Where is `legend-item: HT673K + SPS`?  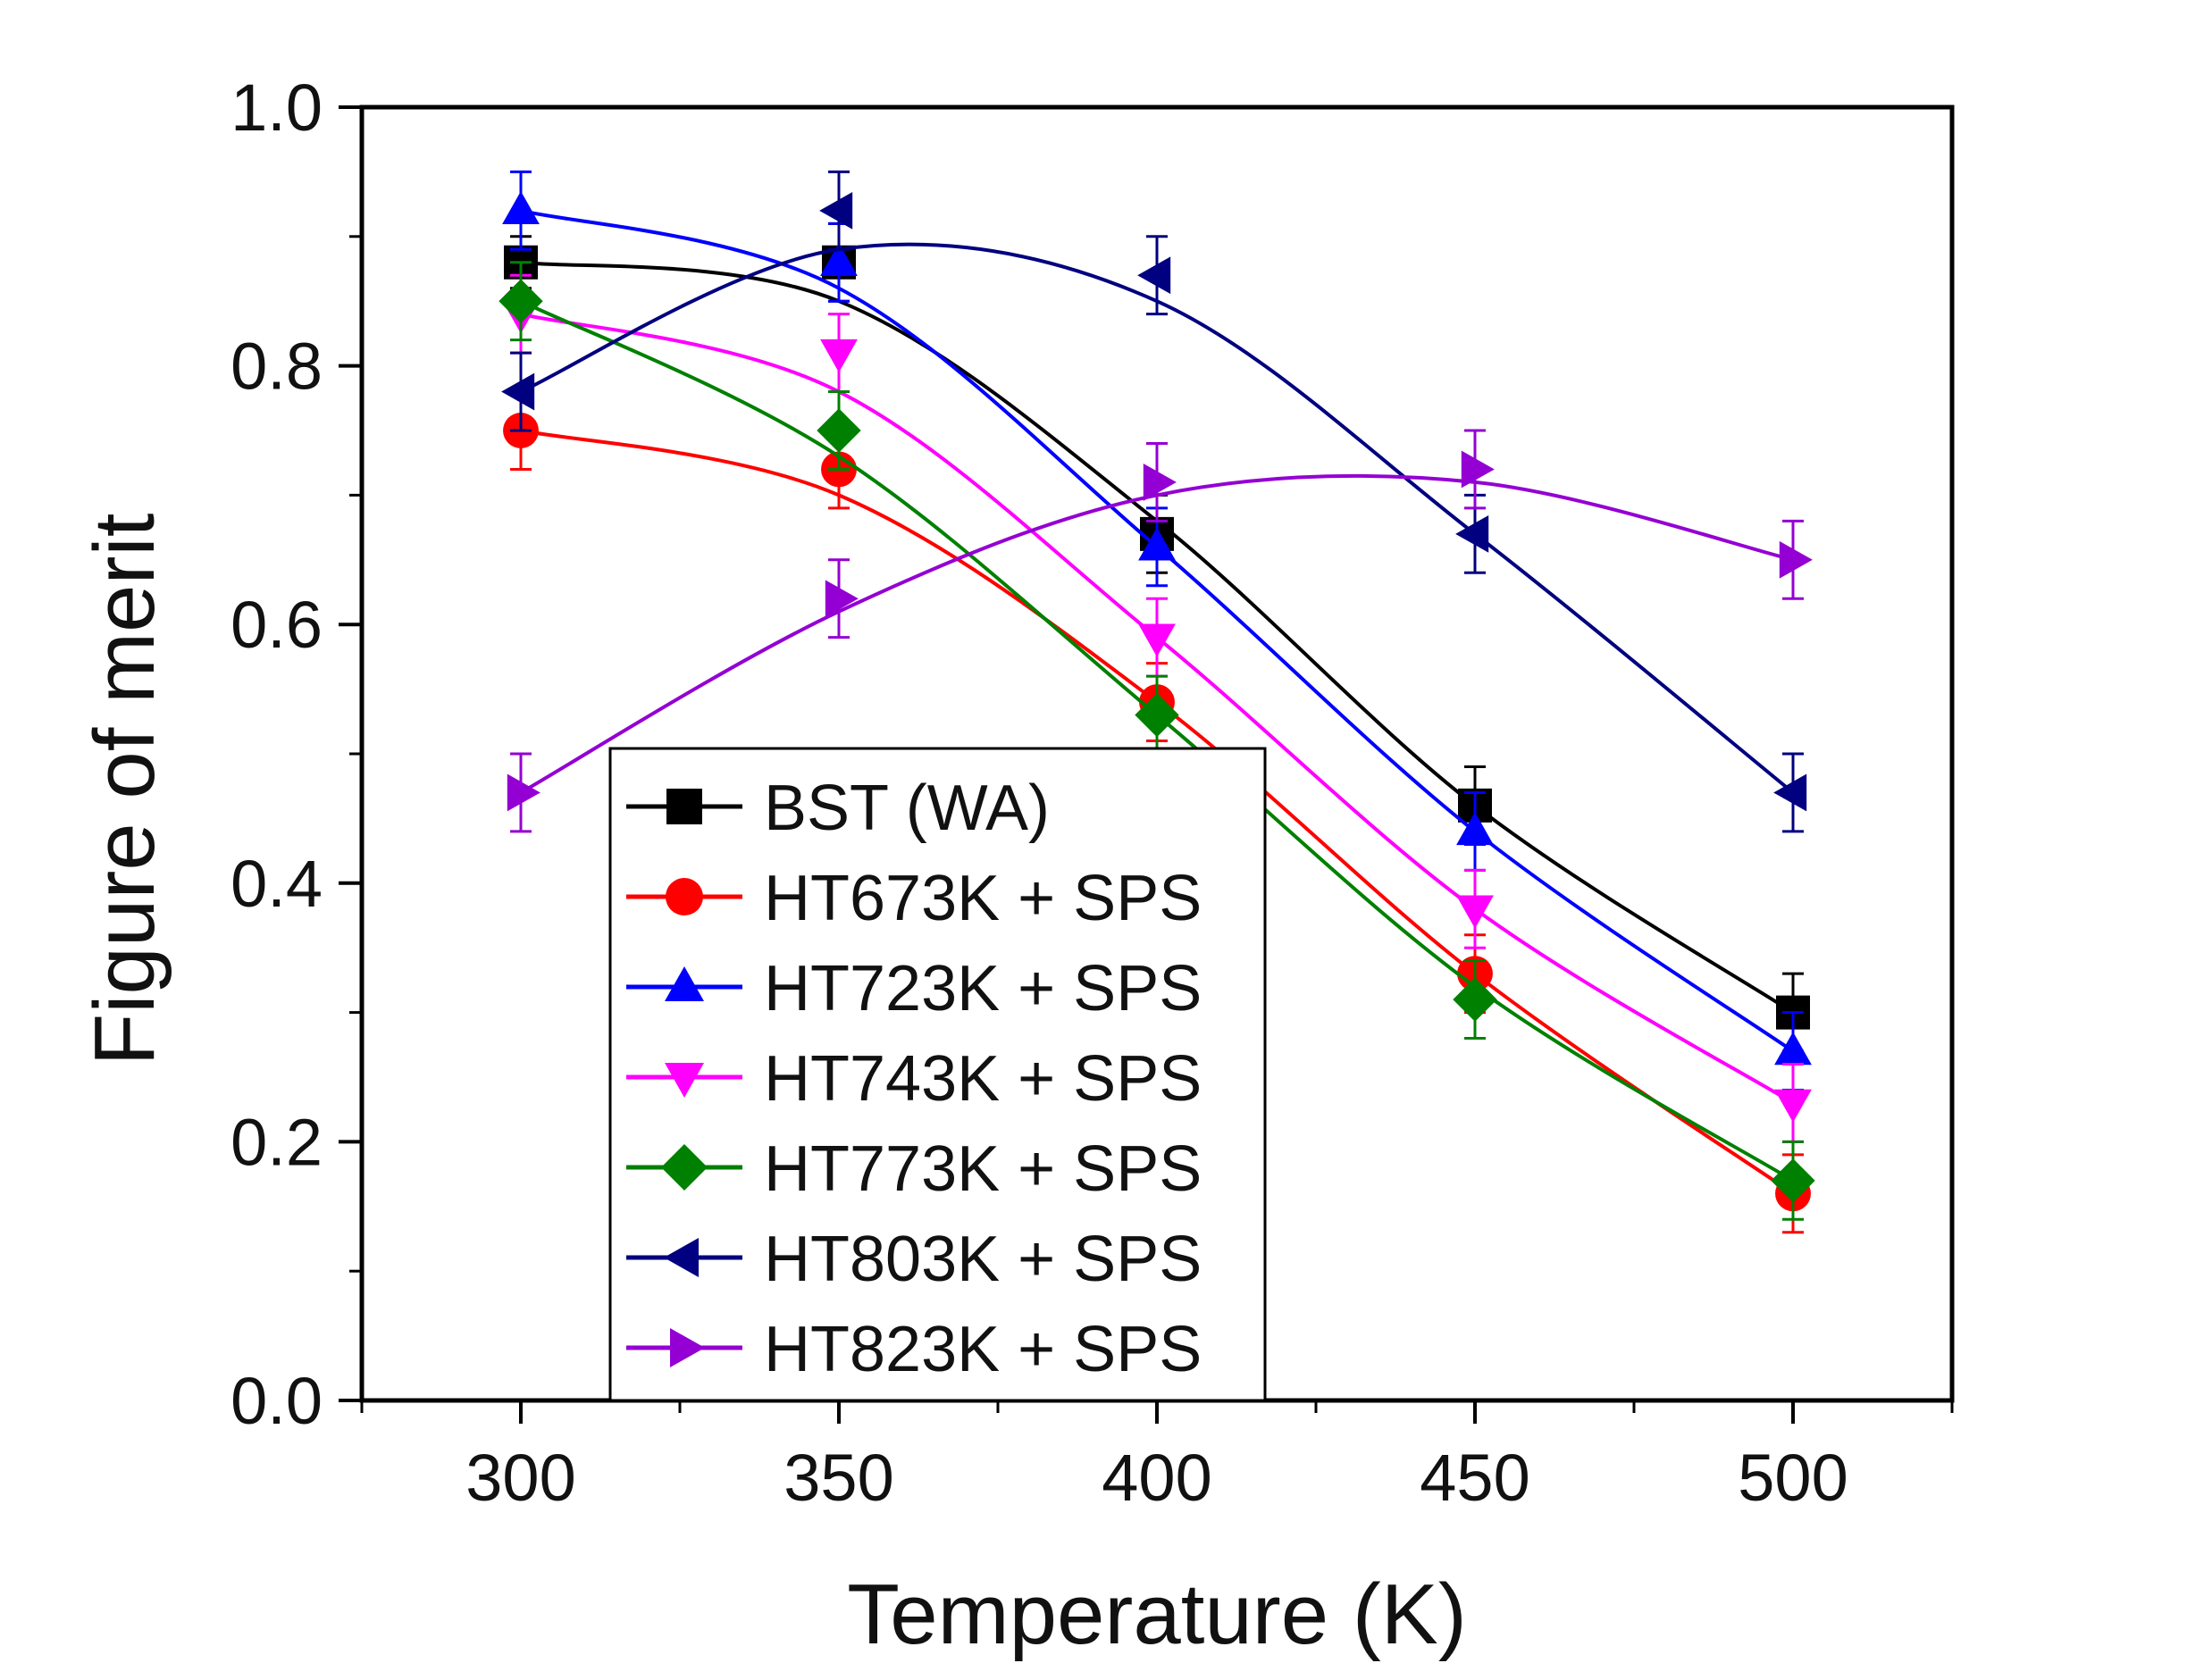
legend-item: HT673K + SPS is located at coordinates (914, 898).